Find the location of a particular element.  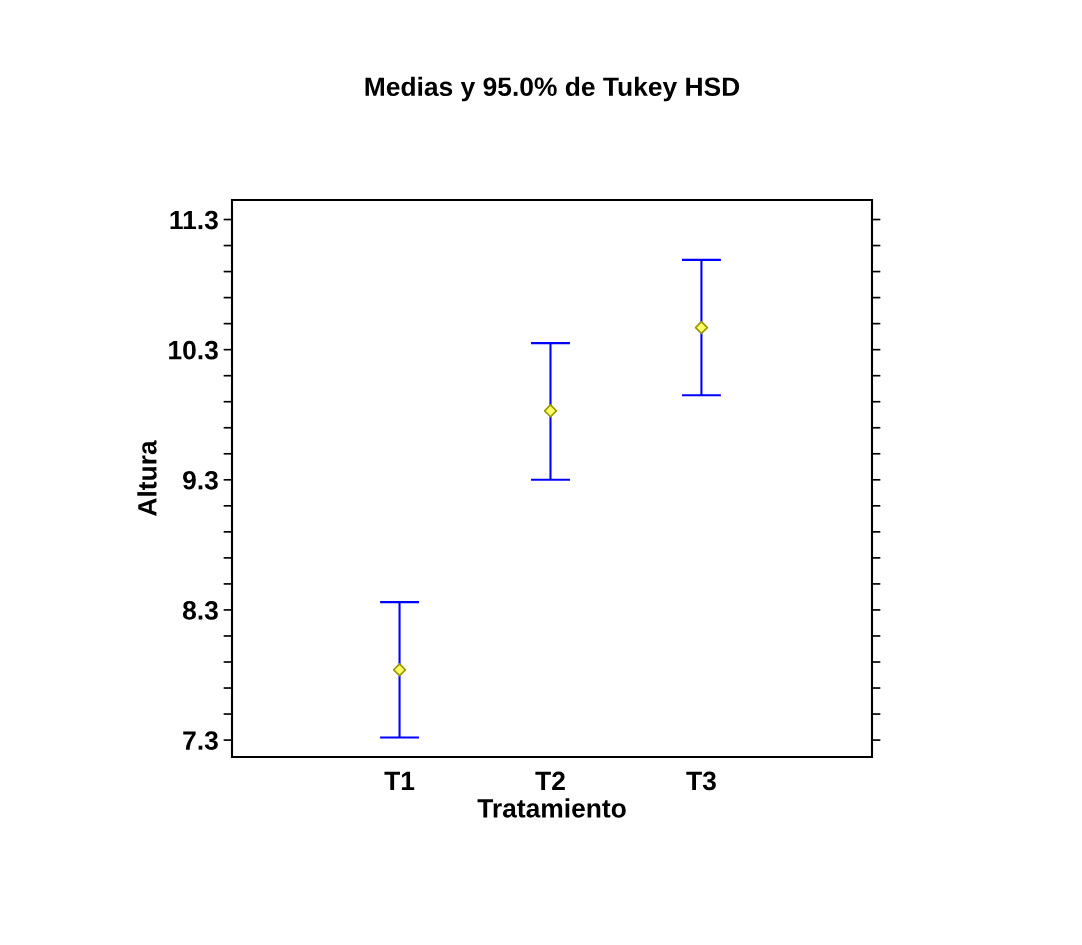

y-tick-label: 11.3 is located at coordinates (194, 220).